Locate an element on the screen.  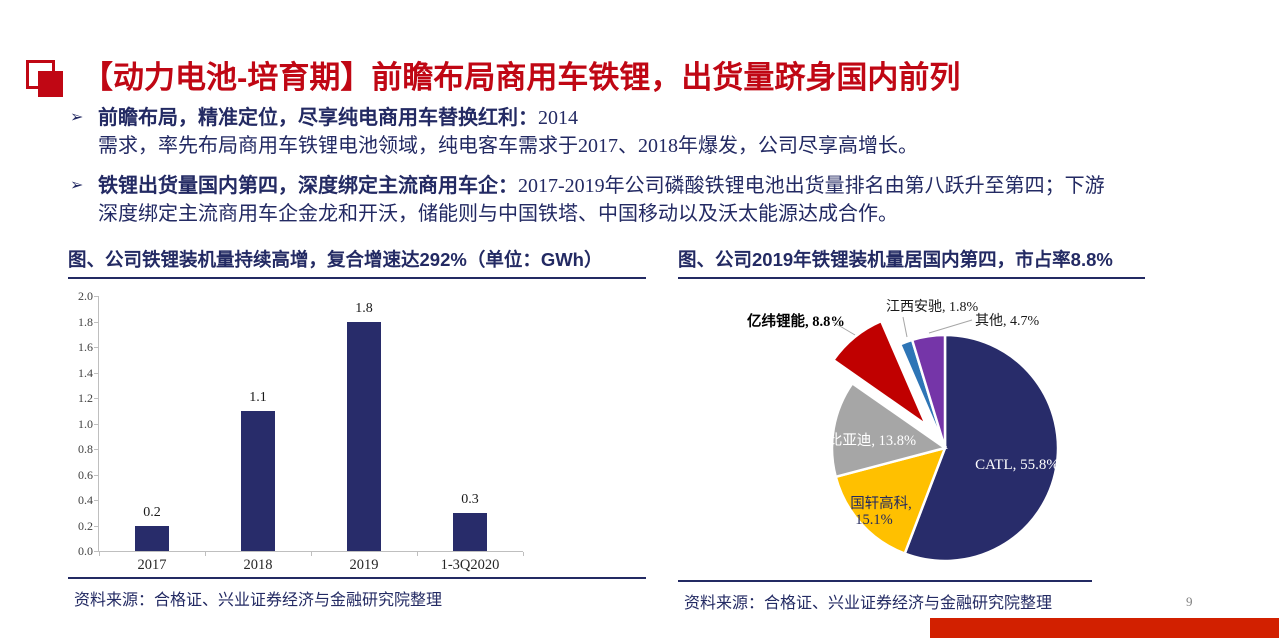
footer-accent-bar is located at coordinates (1104, 628).